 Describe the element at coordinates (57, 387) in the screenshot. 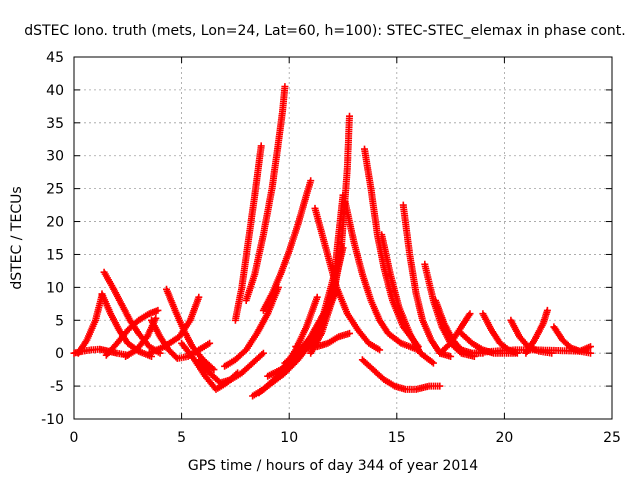

I see `y-tick-label: -5` at that location.